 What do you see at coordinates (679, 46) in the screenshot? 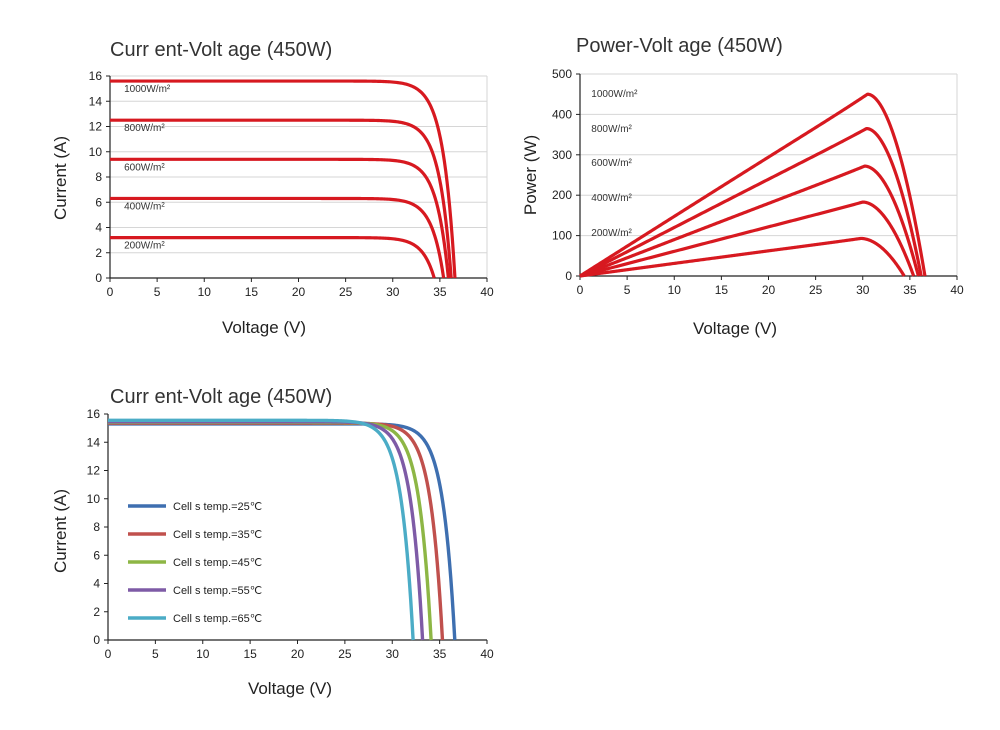
I see `chart-title: Power-Volt age (450W)` at bounding box center [679, 46].